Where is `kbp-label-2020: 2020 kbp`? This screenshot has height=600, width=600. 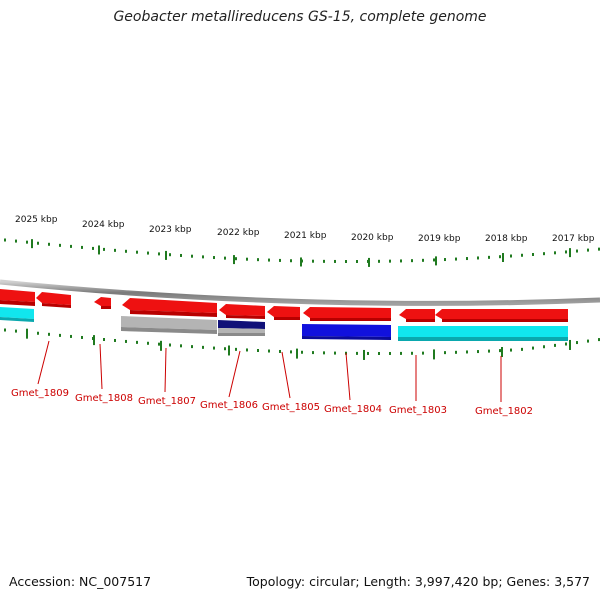 kbp-label-2020: 2020 kbp is located at coordinates (372, 238).